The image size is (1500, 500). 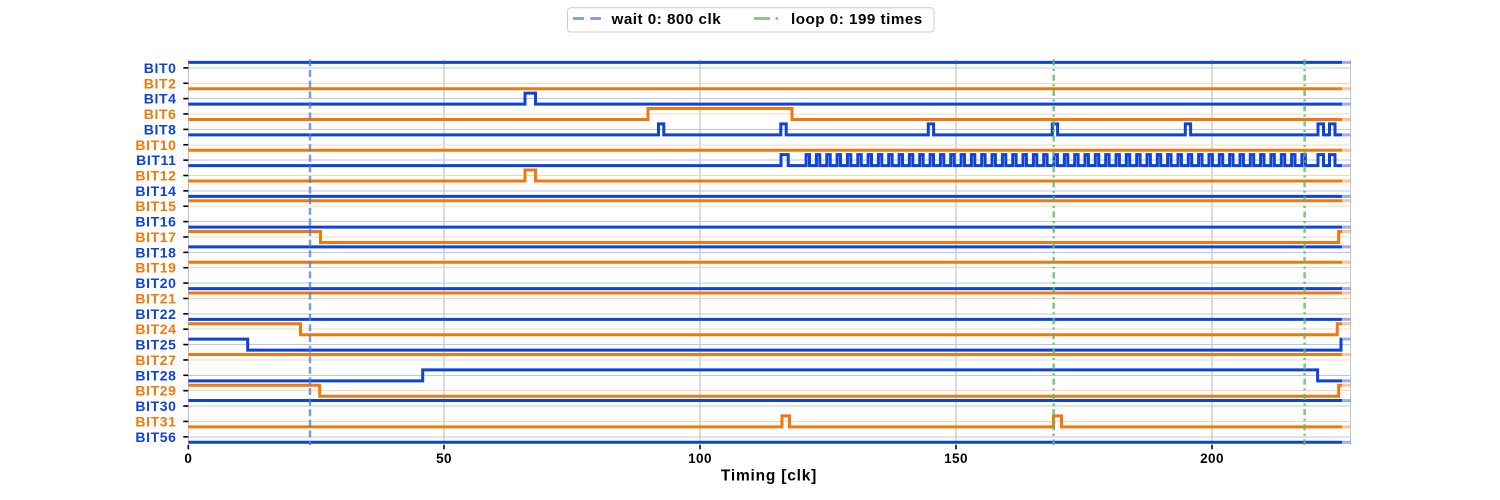 What do you see at coordinates (155, 437) in the screenshot?
I see `svg-text: BIT56` at bounding box center [155, 437].